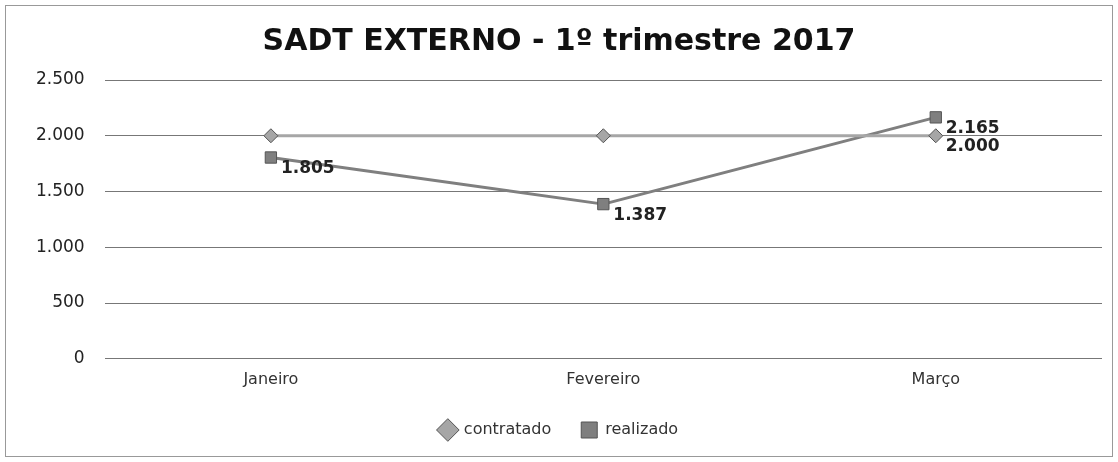 This screenshot has height=462, width=1118. What do you see at coordinates (642, 429) in the screenshot?
I see `legend-label: realizado` at bounding box center [642, 429].